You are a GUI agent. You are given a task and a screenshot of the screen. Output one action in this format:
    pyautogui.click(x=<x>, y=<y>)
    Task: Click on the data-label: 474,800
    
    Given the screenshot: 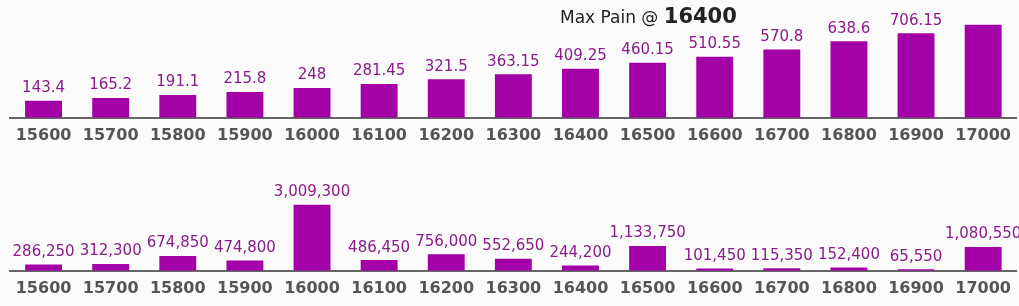 What is the action you would take?
    pyautogui.click(x=244, y=246)
    